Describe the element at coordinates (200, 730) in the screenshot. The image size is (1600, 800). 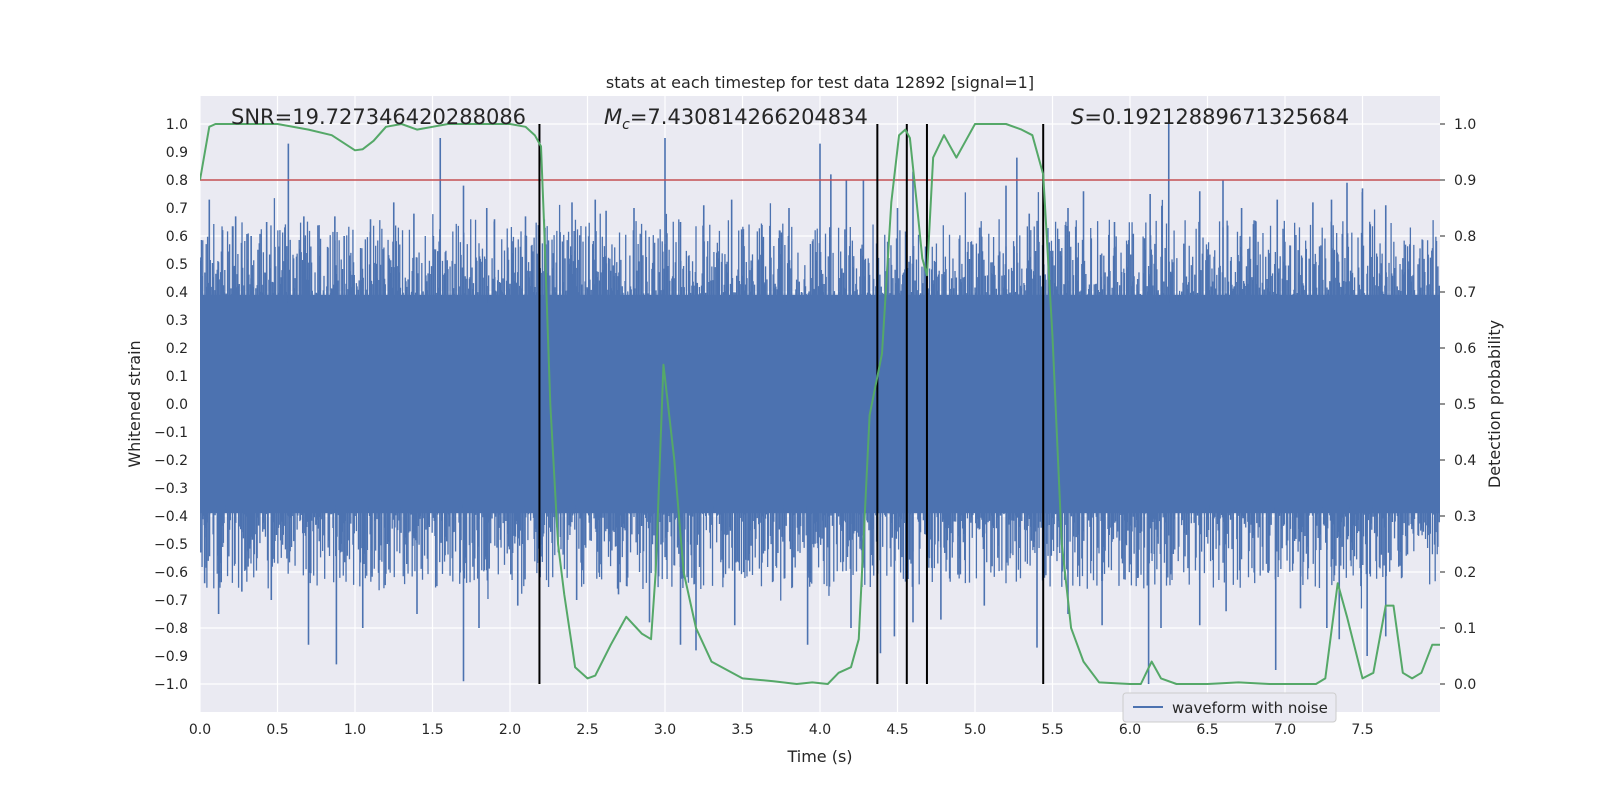
I see `x-tick-label: 0.0` at that location.